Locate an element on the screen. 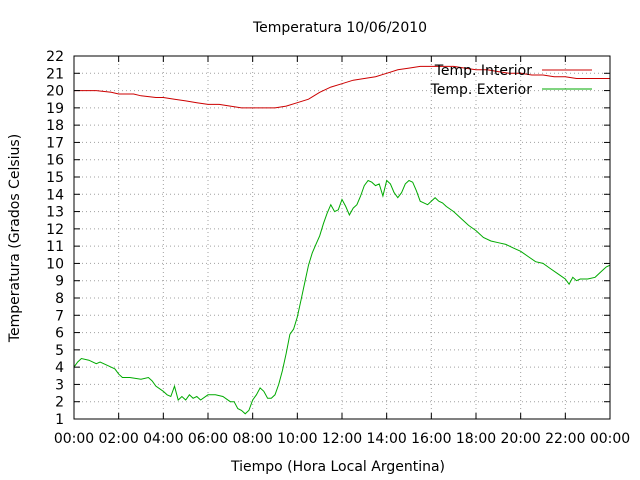 The height and width of the screenshot is (480, 640). legend-label-exterior: Temp. Exterior is located at coordinates (481, 90).